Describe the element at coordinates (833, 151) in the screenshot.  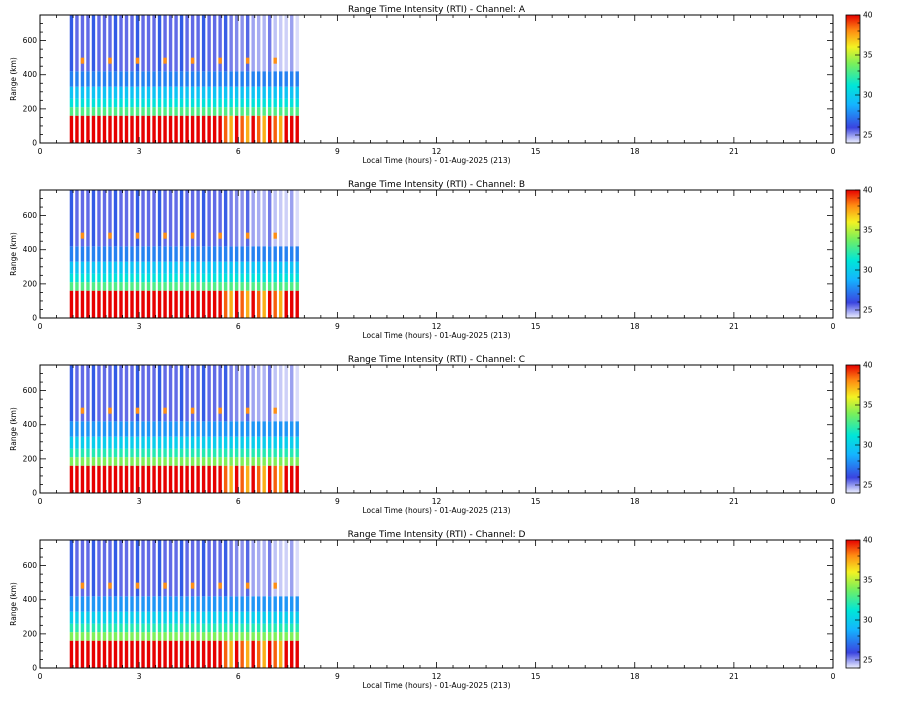
I see `x-tick-label: 0` at that location.